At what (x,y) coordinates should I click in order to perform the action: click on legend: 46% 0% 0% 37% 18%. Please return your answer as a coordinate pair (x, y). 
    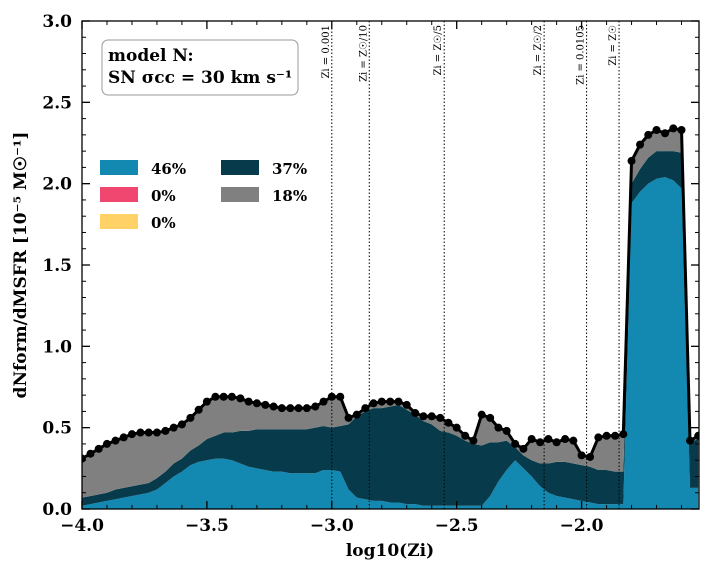
    Looking at the image, I should click on (203, 196).